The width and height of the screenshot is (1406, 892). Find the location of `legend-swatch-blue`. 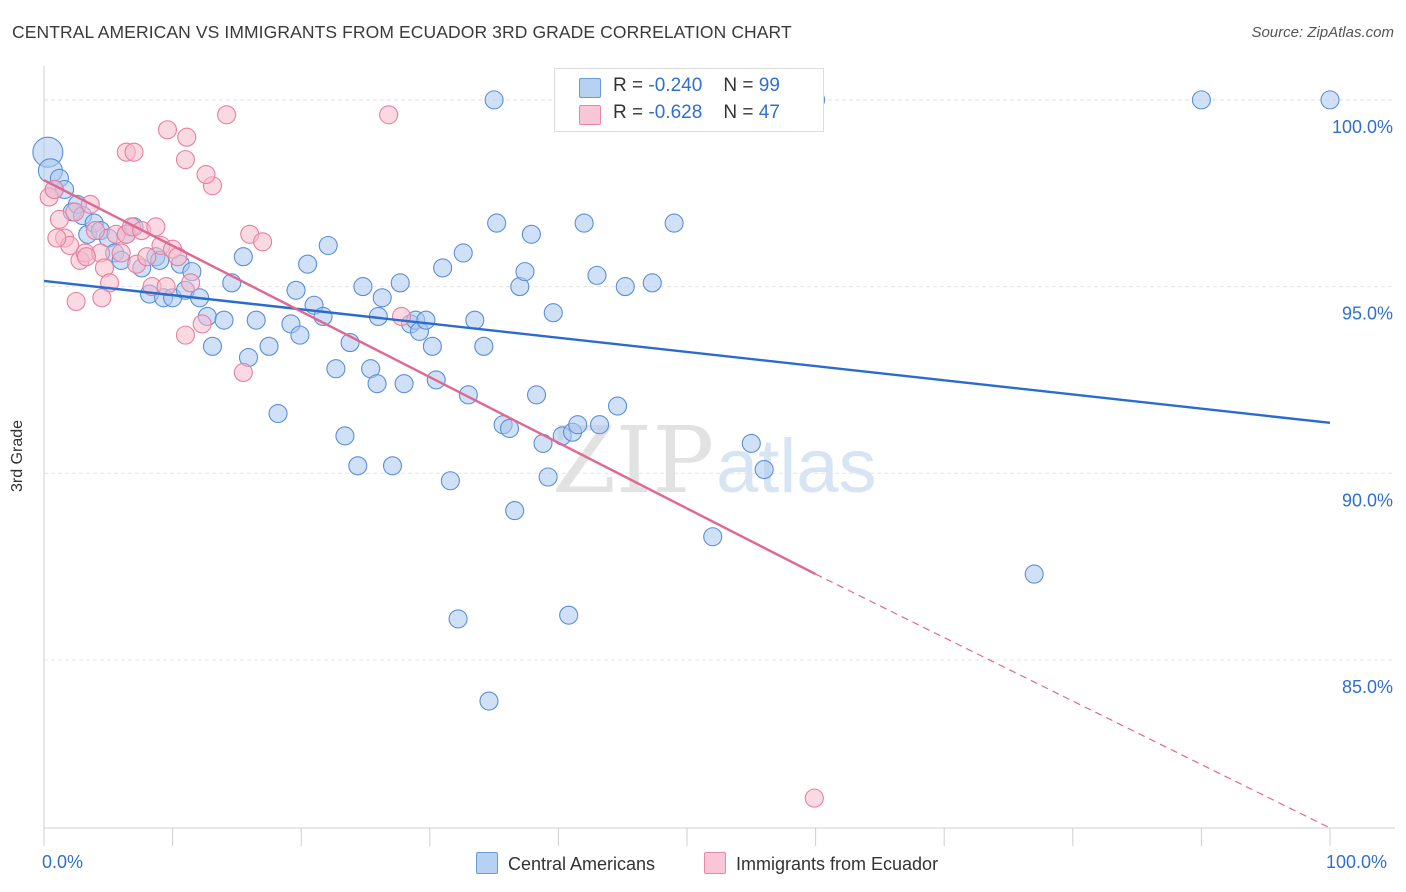

legend-swatch-blue is located at coordinates (590, 88).